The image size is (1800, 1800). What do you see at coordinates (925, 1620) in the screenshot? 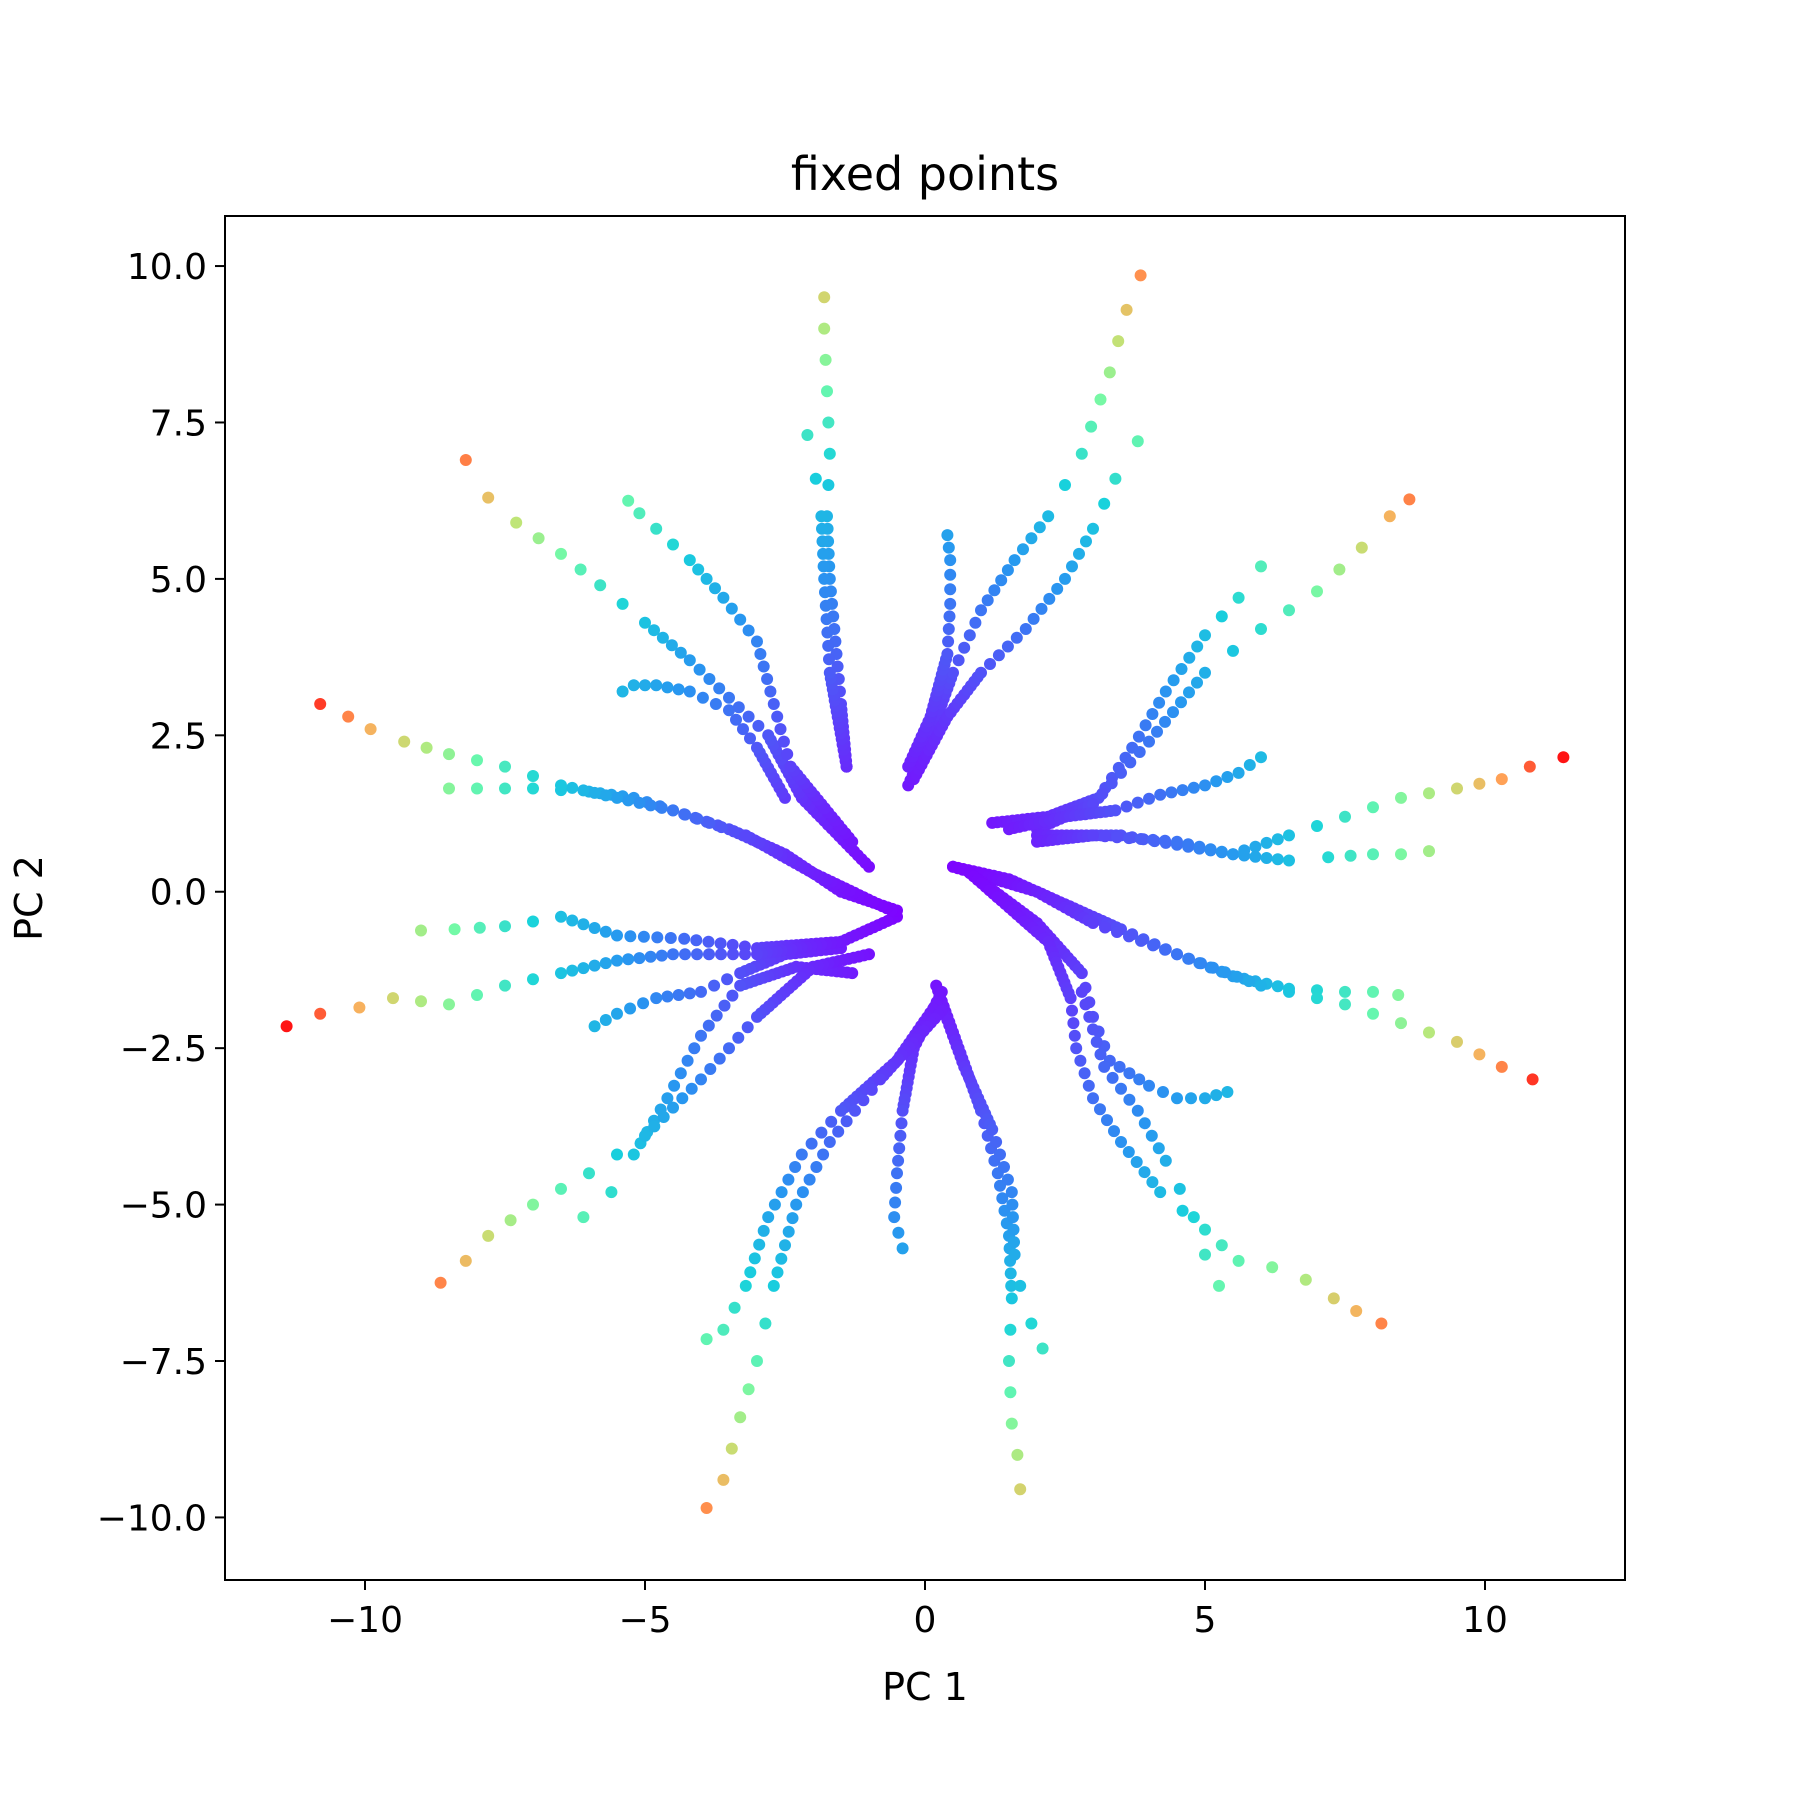
I see `x-tick-label: 0` at bounding box center [925, 1620].